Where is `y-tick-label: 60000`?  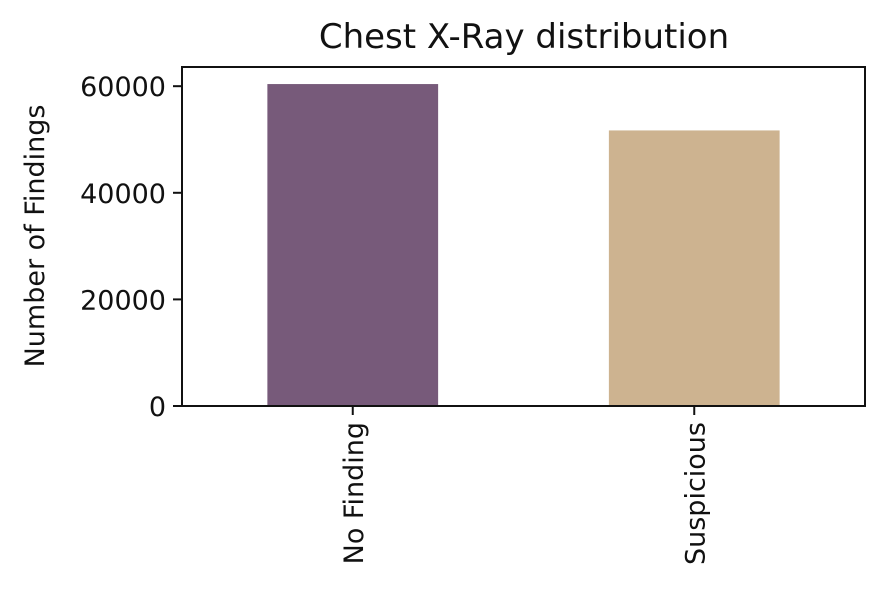 y-tick-label: 60000 is located at coordinates (123, 87).